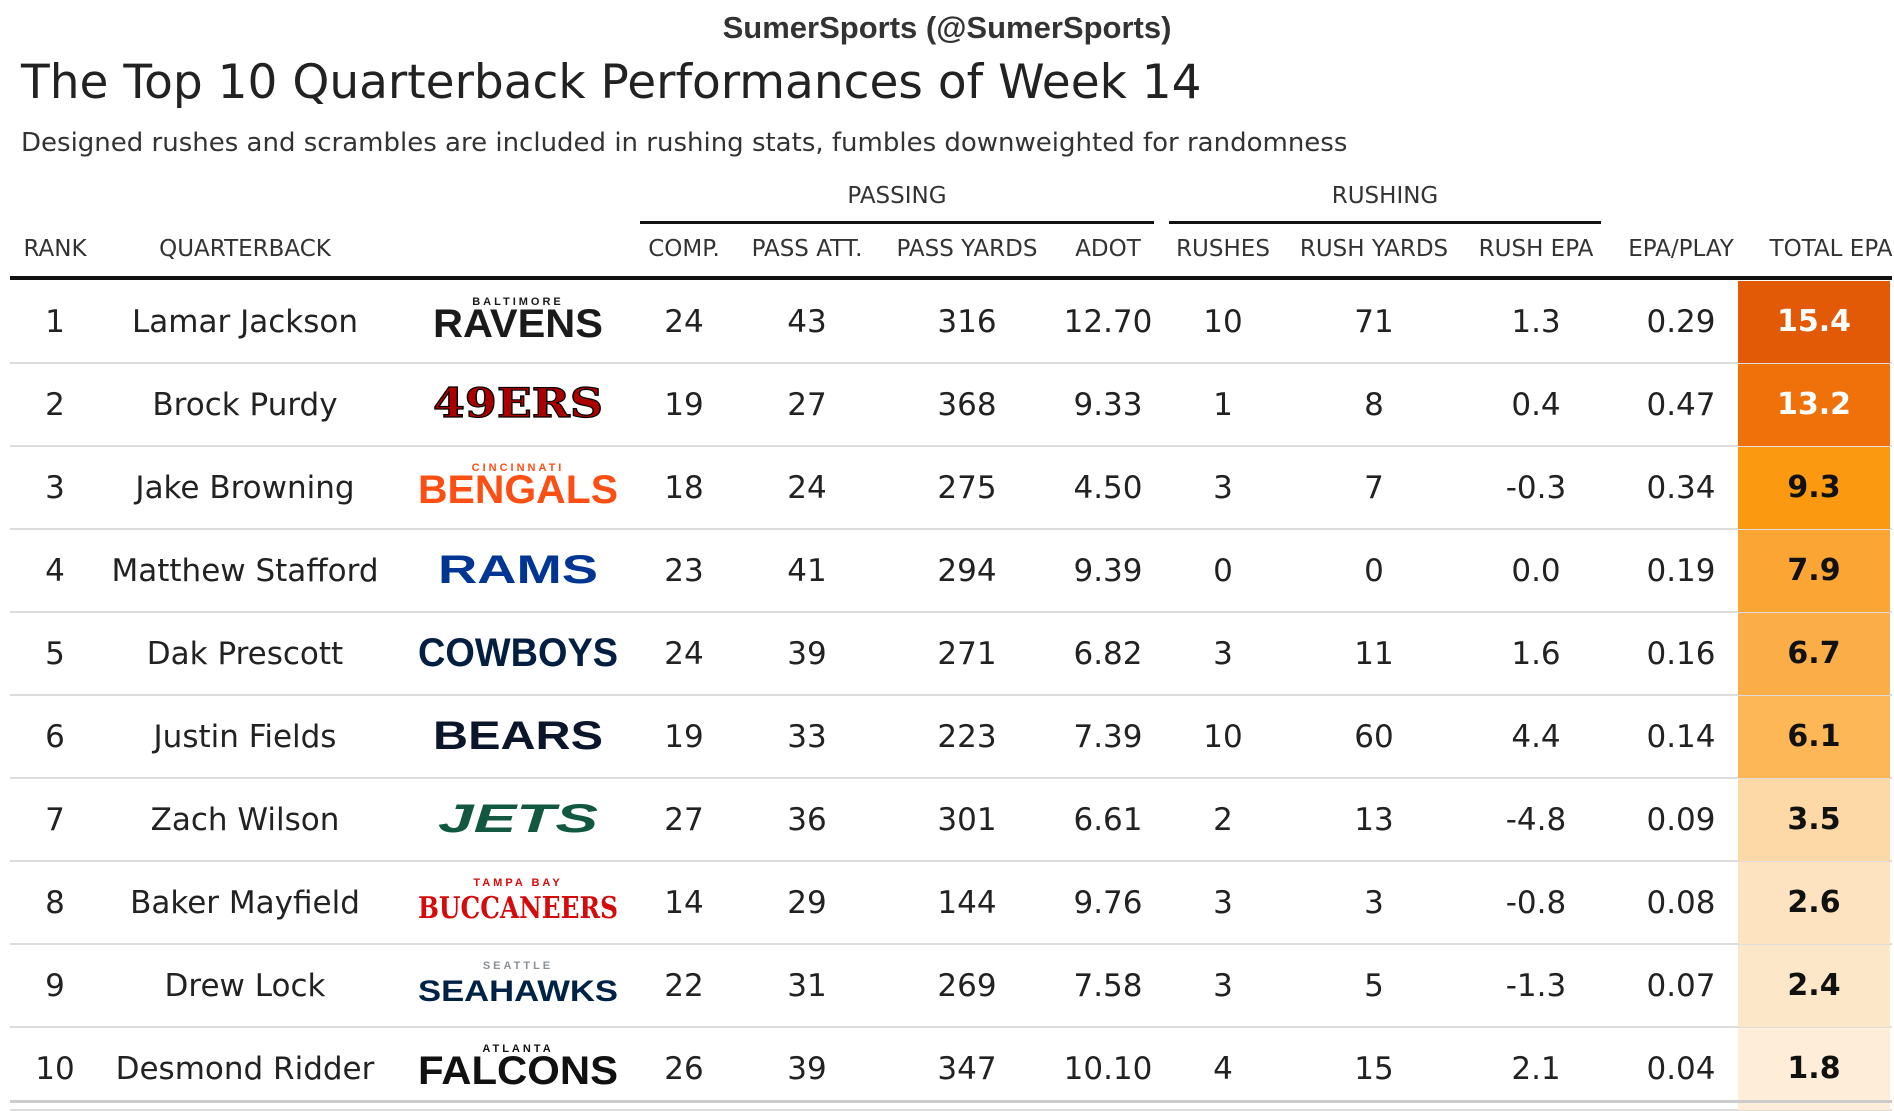  What do you see at coordinates (1374, 1069) in the screenshot?
I see `rush-yards-cell: 15` at bounding box center [1374, 1069].